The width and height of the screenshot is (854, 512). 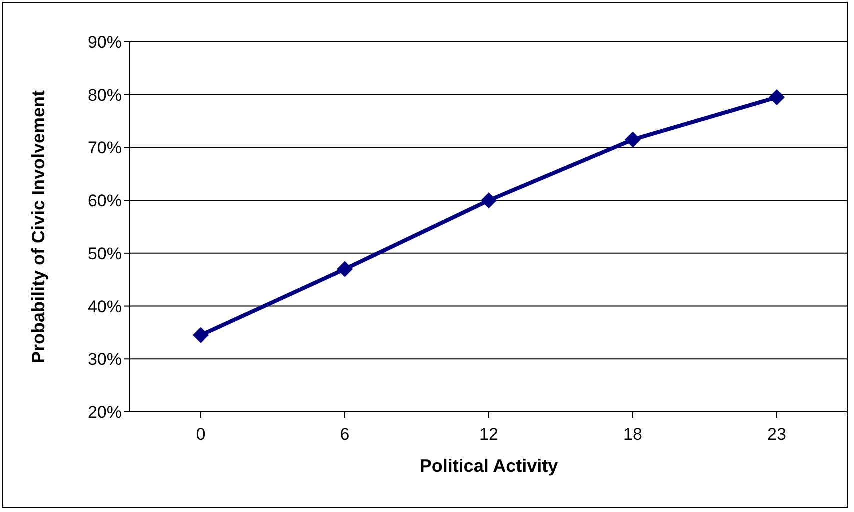 I want to click on y-tick-label: 90%, so click(x=105, y=42).